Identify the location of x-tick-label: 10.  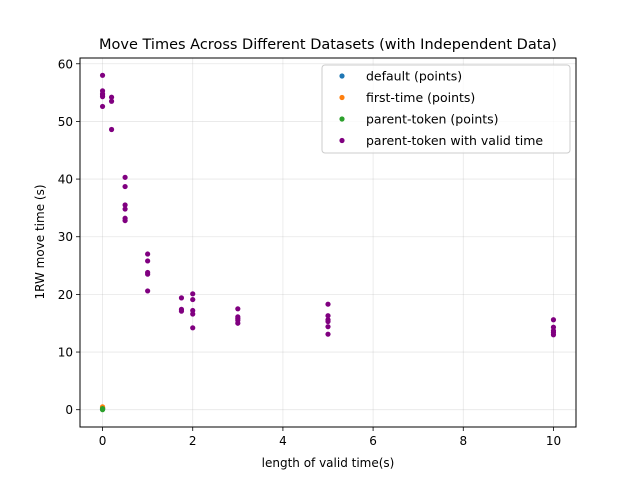
(553, 441).